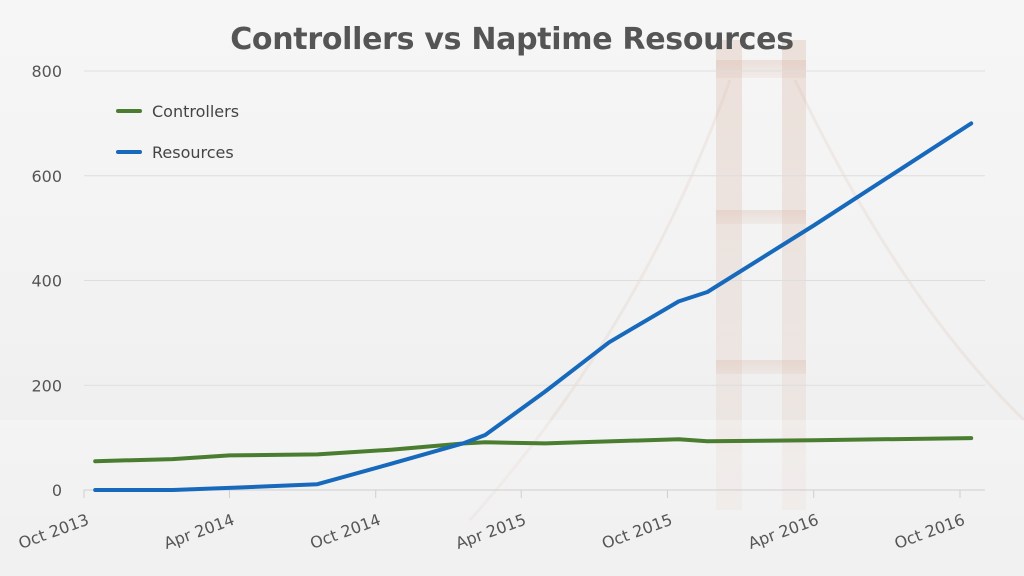 The image size is (1024, 576). I want to click on x-tick-label: Oct 2016, so click(930, 531).